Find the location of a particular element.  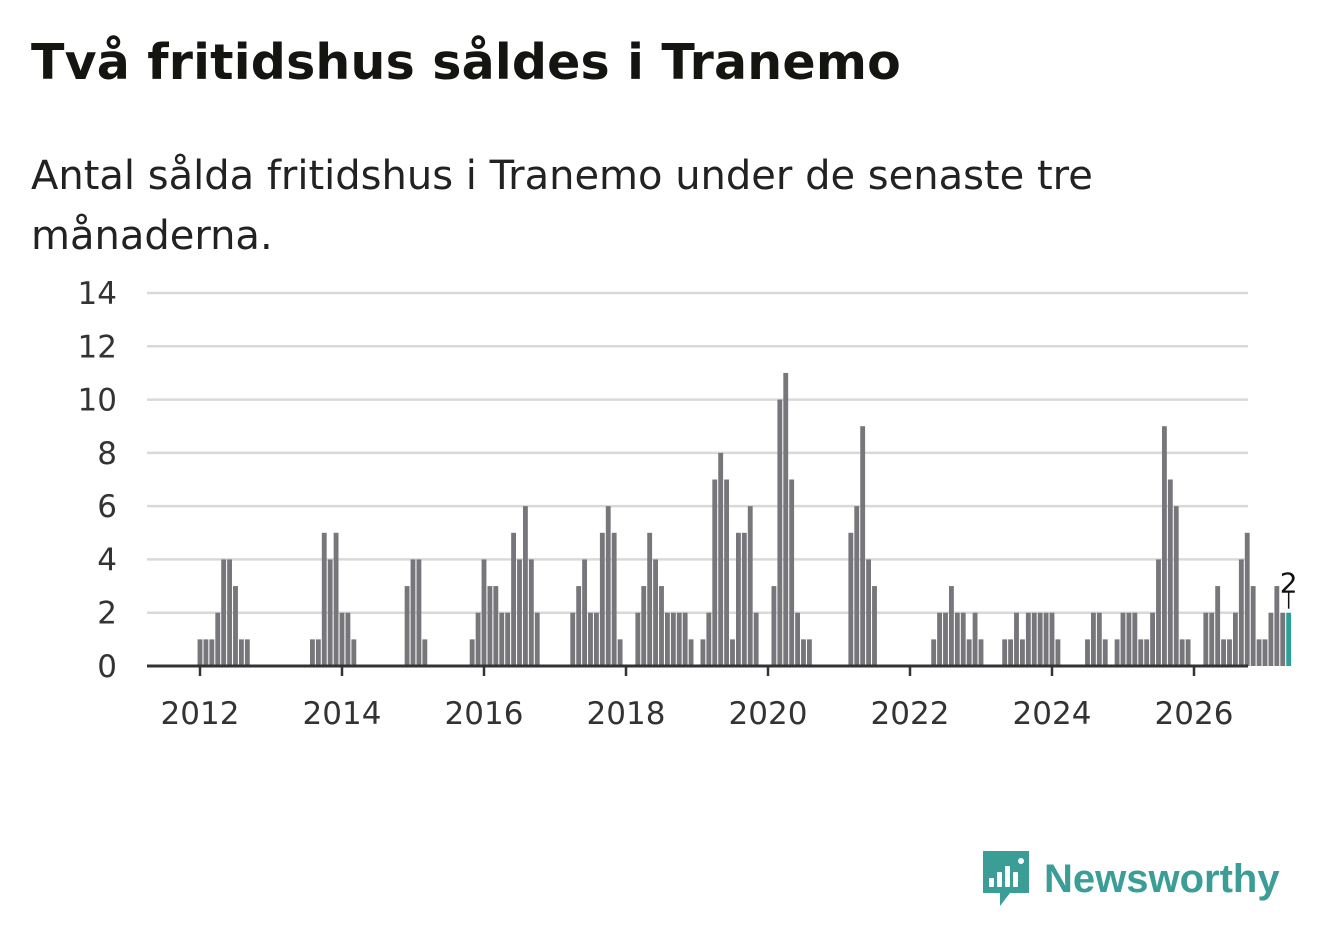

x-tick-label: 2012 is located at coordinates (200, 714).